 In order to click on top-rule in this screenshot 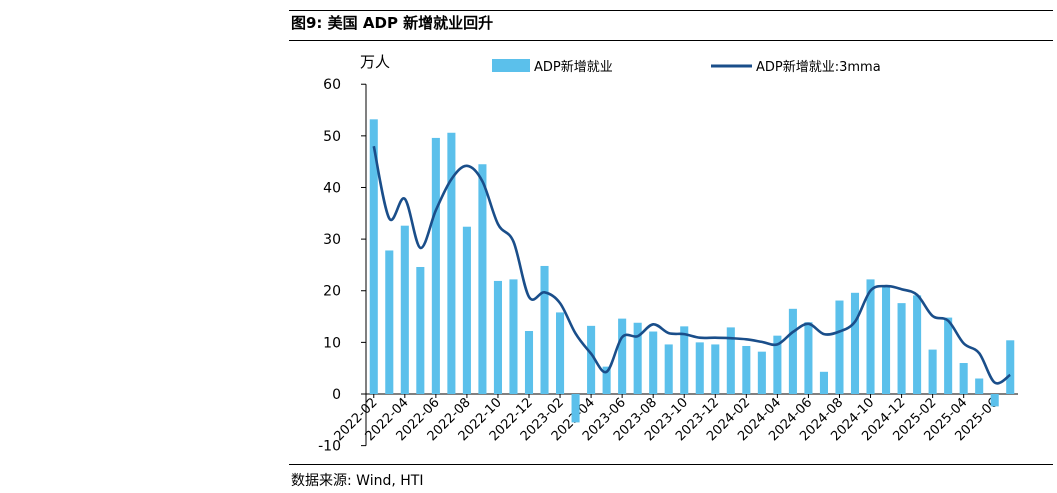, I will do `click(671, 10)`.